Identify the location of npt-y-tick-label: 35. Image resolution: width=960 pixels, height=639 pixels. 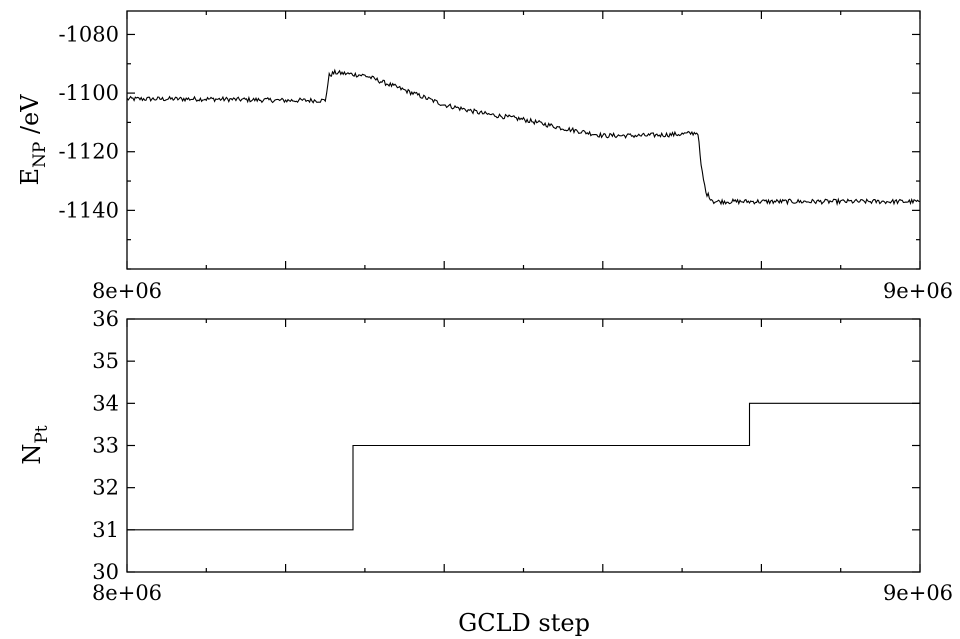
(105, 361).